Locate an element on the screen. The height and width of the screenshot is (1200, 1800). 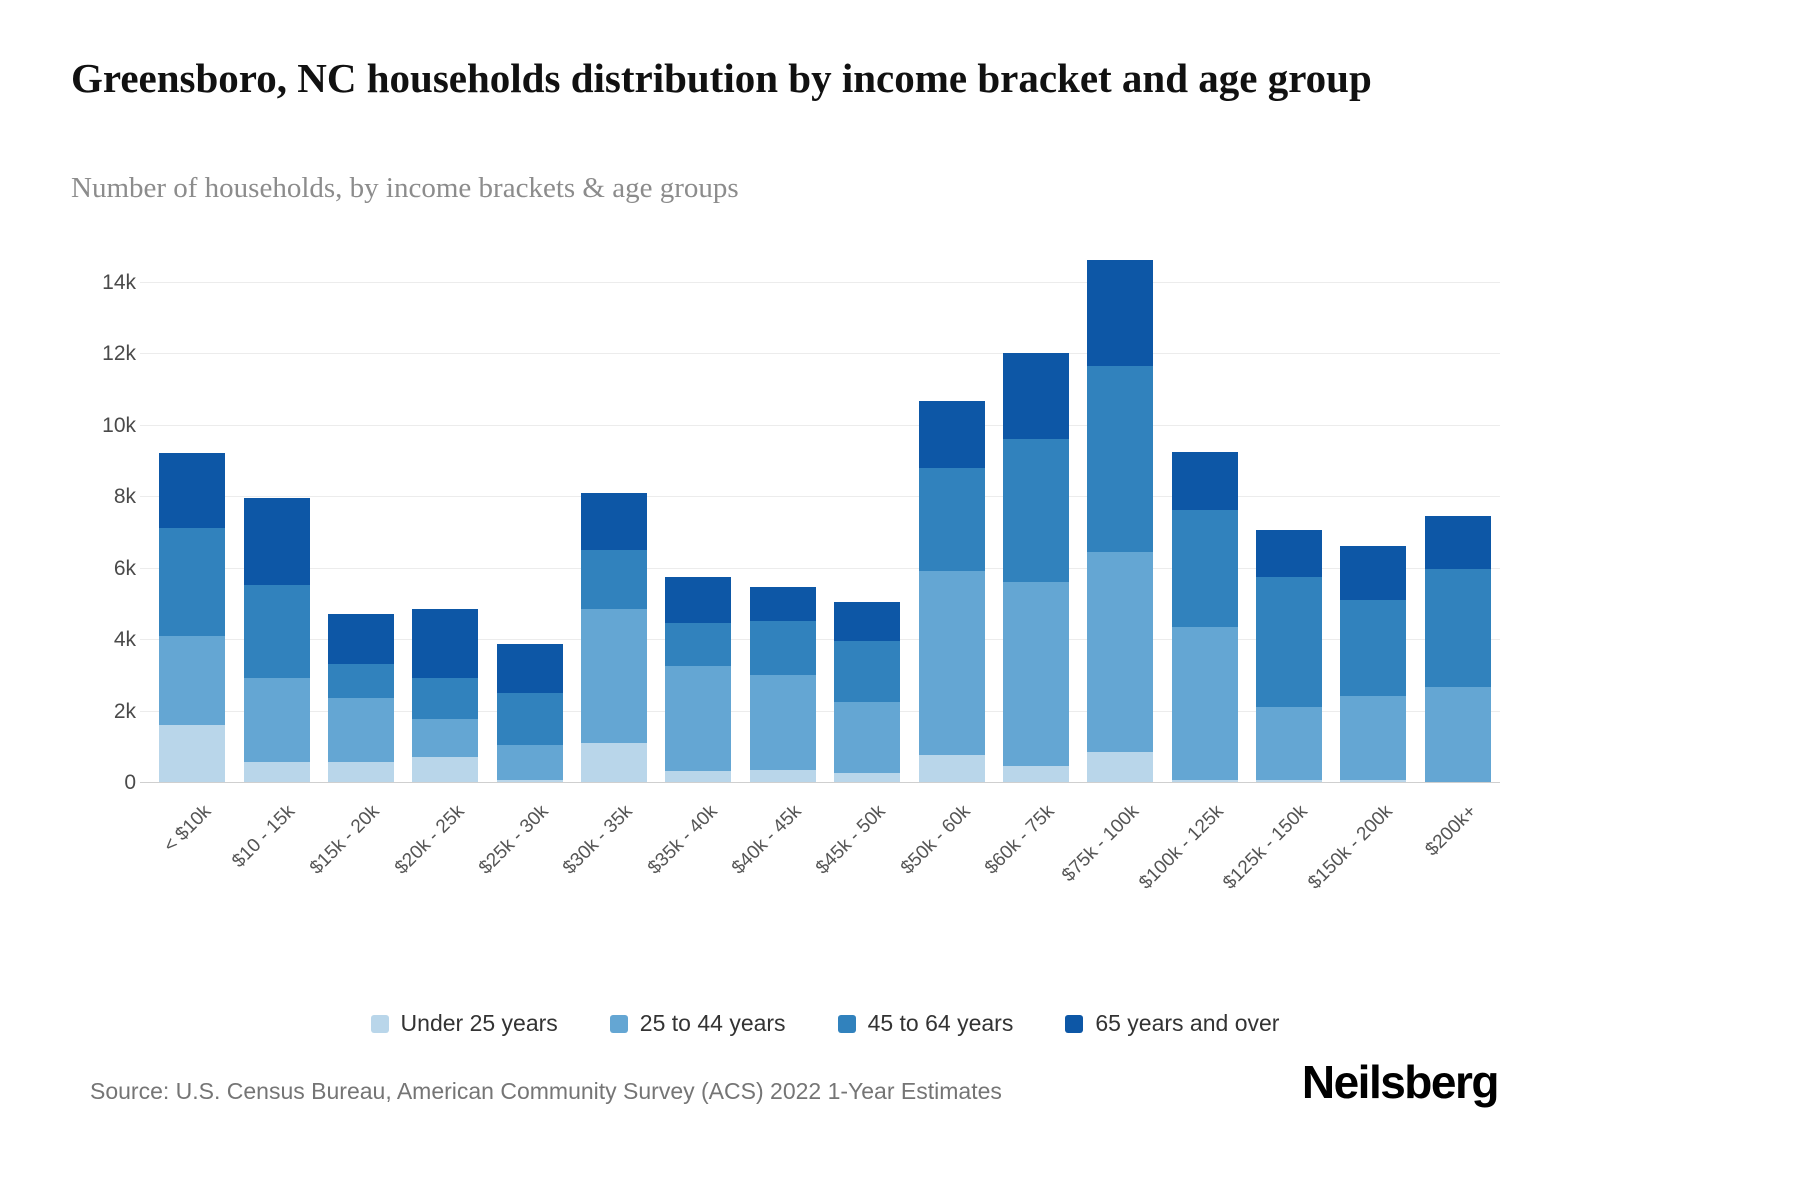
y-axis: 0 2k 4k 6k 8k 10k 12k 14k is located at coordinates (92, 520).